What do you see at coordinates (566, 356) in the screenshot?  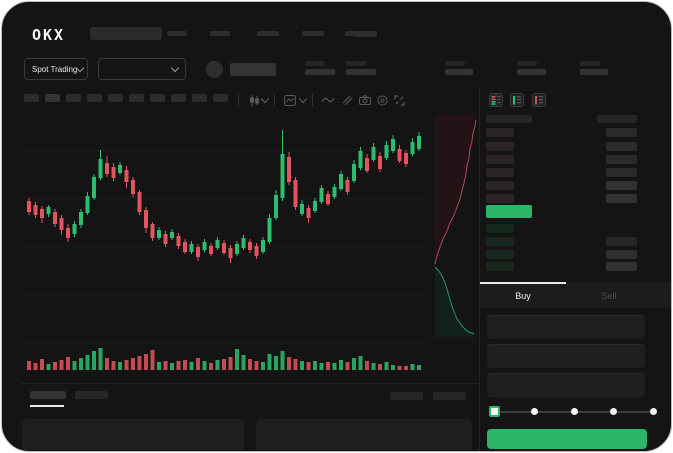 I see `amount-input` at bounding box center [566, 356].